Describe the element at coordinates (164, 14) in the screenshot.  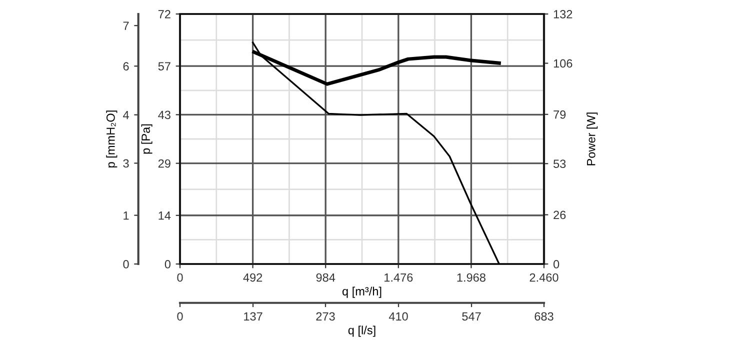
I see `y-tick-label: 72` at that location.